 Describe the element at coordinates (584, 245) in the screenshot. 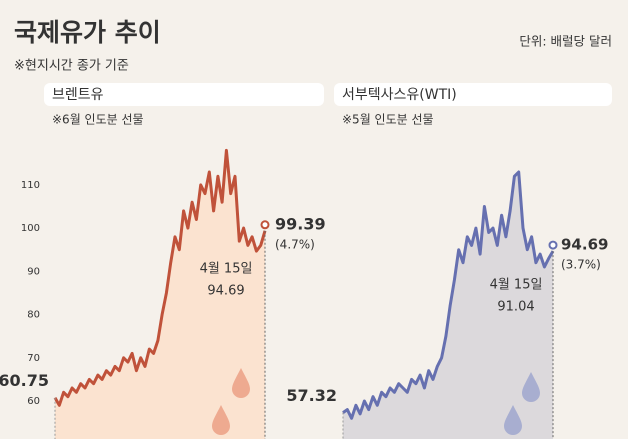

I see `end-value-label: 94.69` at that location.